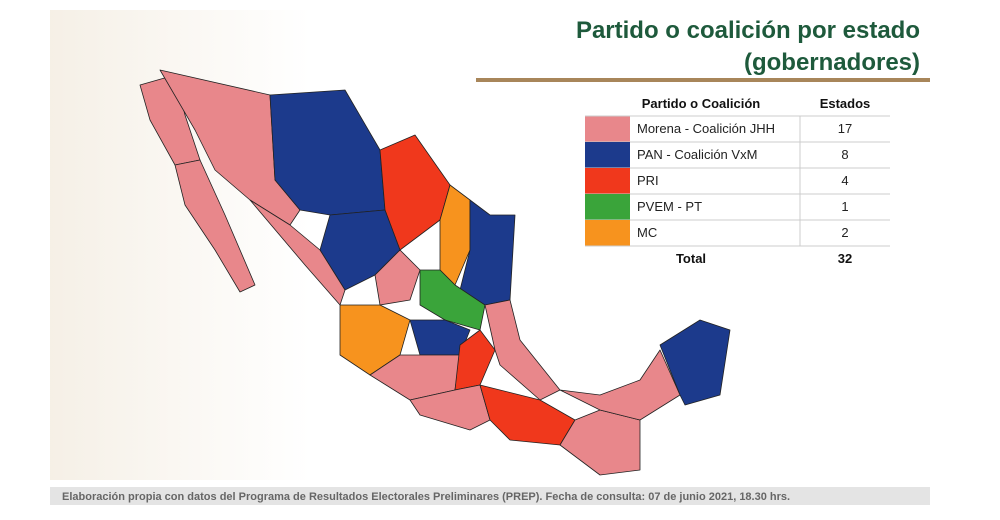  What do you see at coordinates (703, 80) in the screenshot?
I see `title-rule` at bounding box center [703, 80].